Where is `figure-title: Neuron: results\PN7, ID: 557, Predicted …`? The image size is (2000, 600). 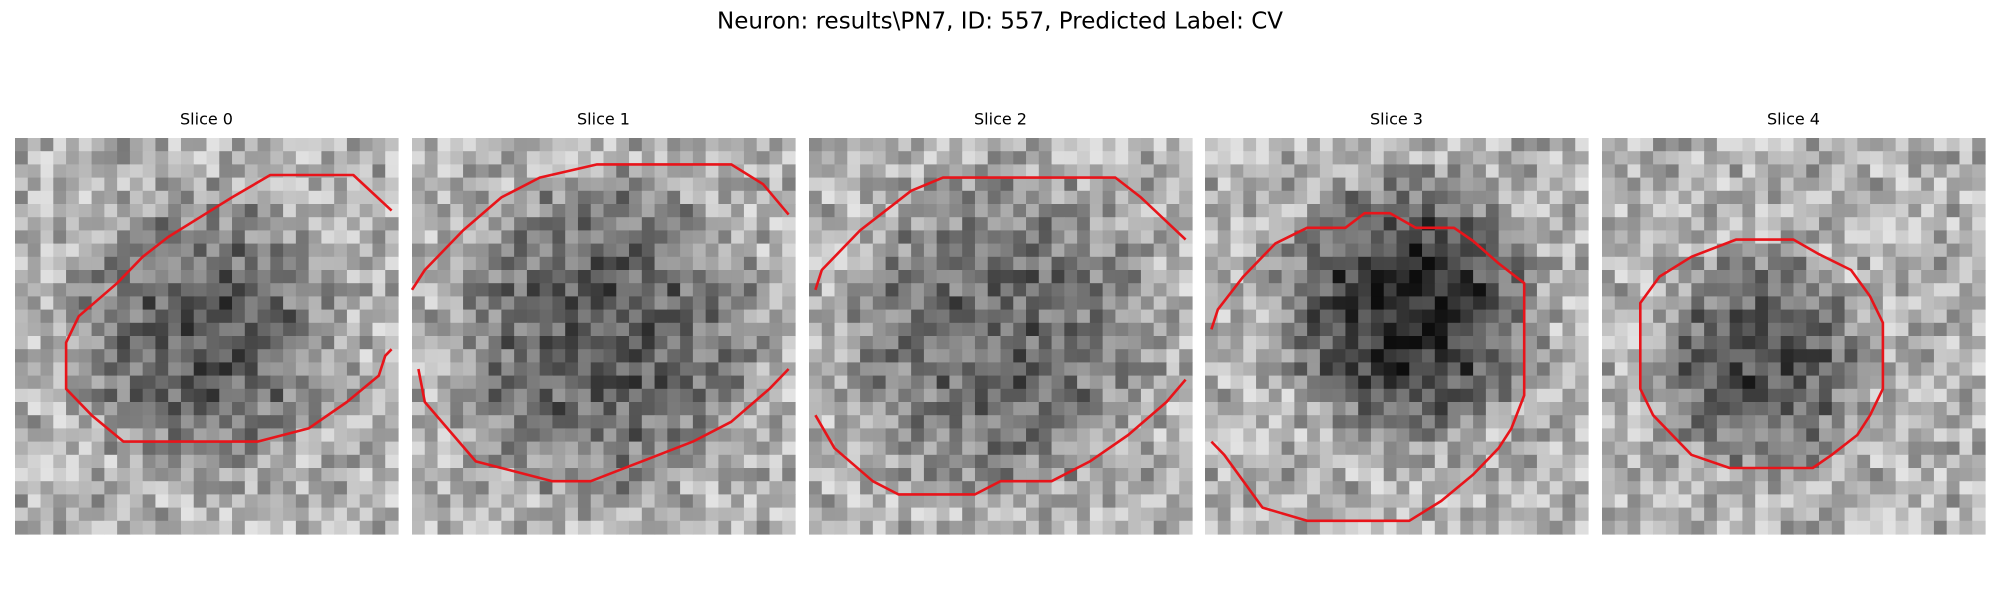
figure-title: Neuron: results\PN7, ID: 557, Predicted … is located at coordinates (1000, 22).